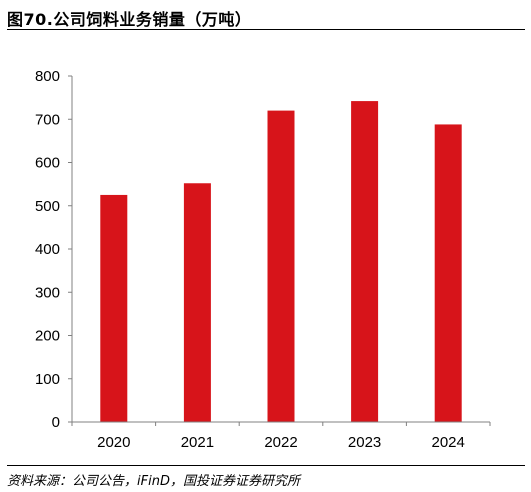 The height and width of the screenshot is (492, 531). Describe the element at coordinates (197, 442) in the screenshot. I see `x-tick-label: 2021` at that location.